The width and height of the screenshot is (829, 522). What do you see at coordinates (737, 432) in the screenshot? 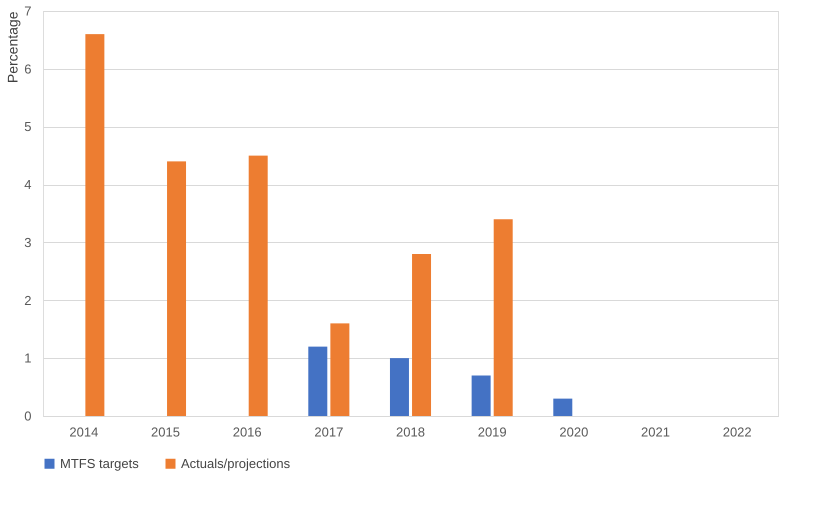
I see `x-tick-label: 2022` at bounding box center [737, 432].